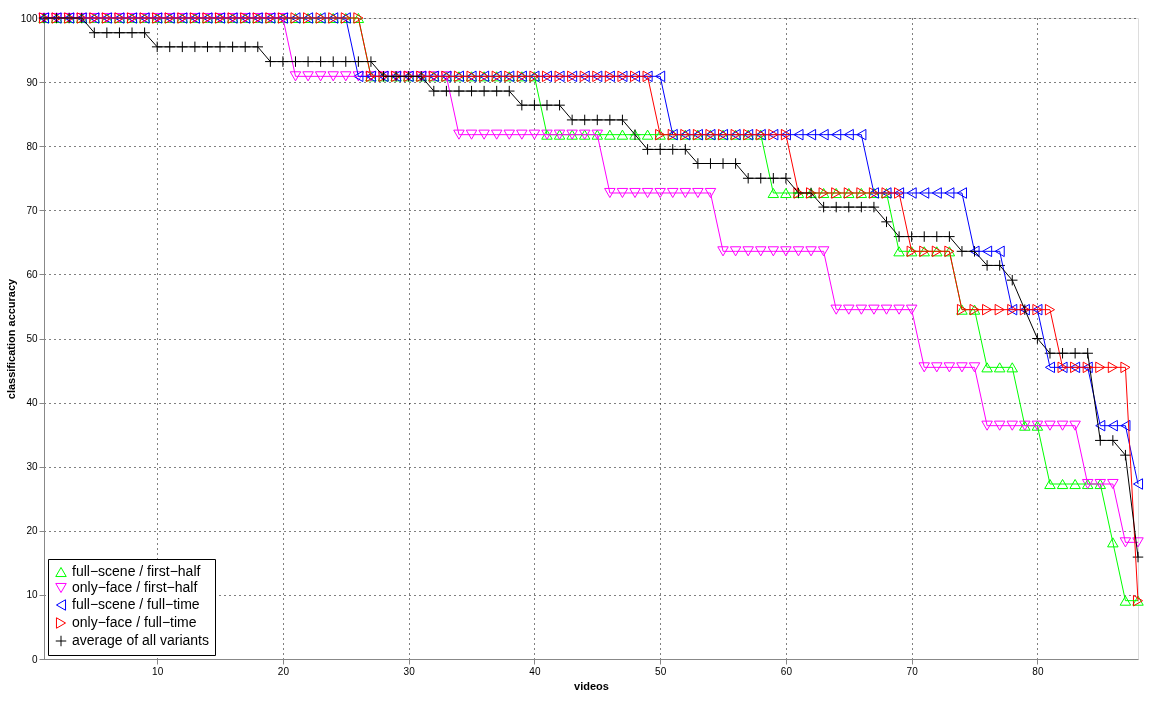 The image size is (1171, 709). Describe the element at coordinates (409, 671) in the screenshot. I see `x-tick-label: 30` at that location.